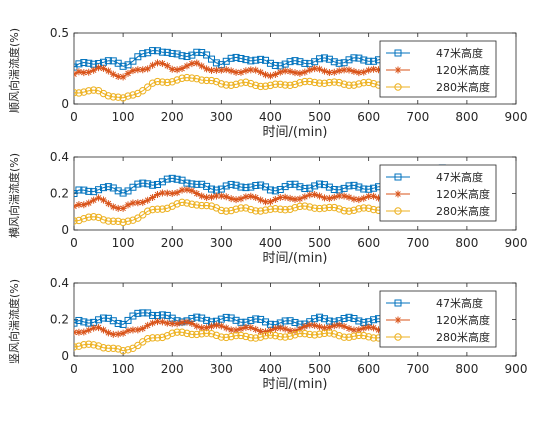 The height and width of the screenshot is (424, 560). Describe the element at coordinates (368, 117) in the screenshot. I see `x-tick-label: 600` at that location.